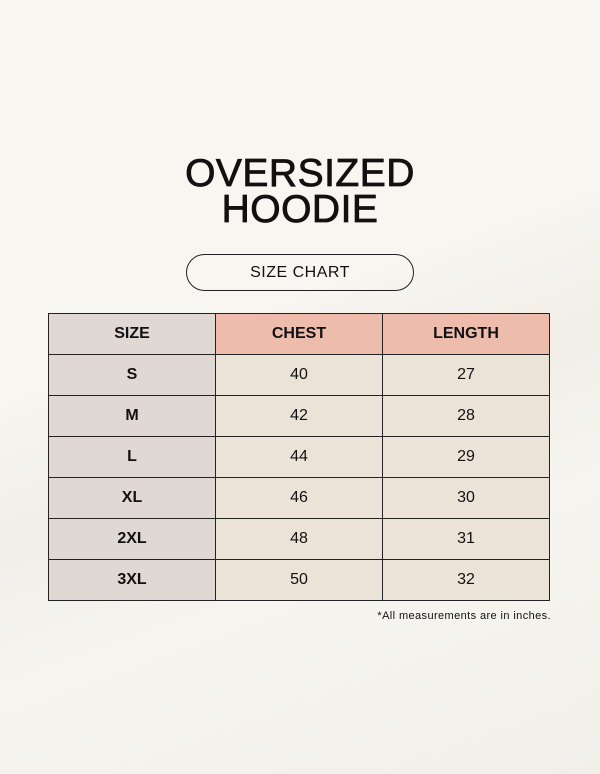 The height and width of the screenshot is (774, 600). I want to click on size-cell: 2XL, so click(132, 539).